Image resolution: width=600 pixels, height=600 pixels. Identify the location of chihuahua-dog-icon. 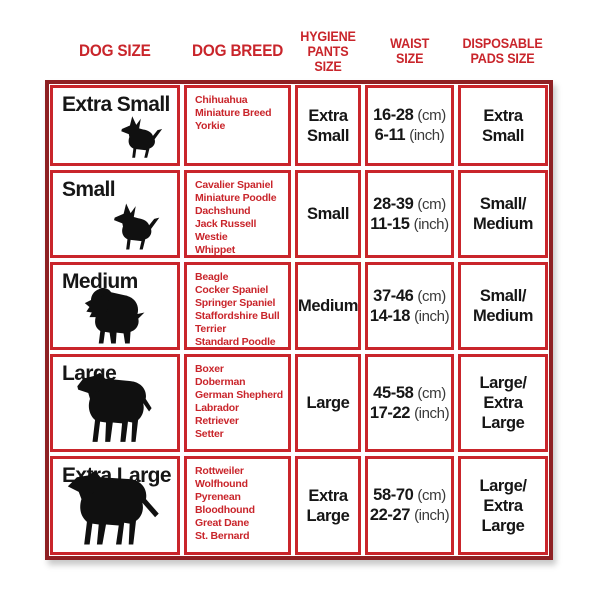
(142, 137).